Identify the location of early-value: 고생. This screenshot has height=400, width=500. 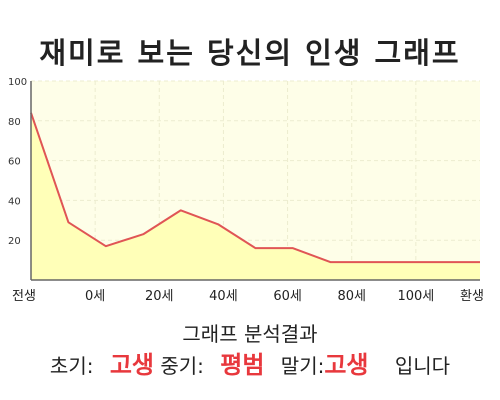
(131, 365).